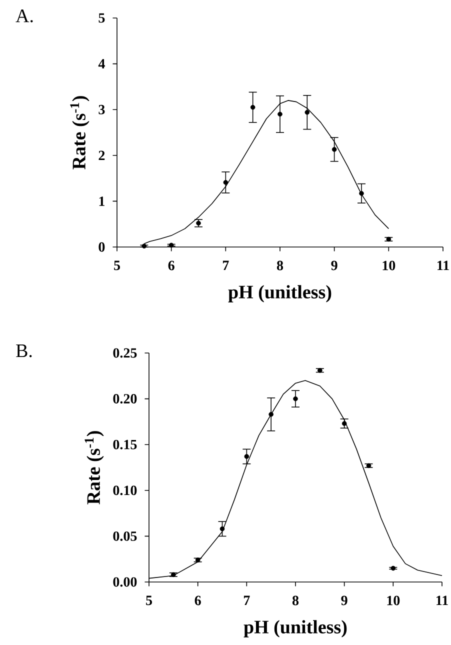  Describe the element at coordinates (101, 201) in the screenshot. I see `y-tick-label: 1` at that location.